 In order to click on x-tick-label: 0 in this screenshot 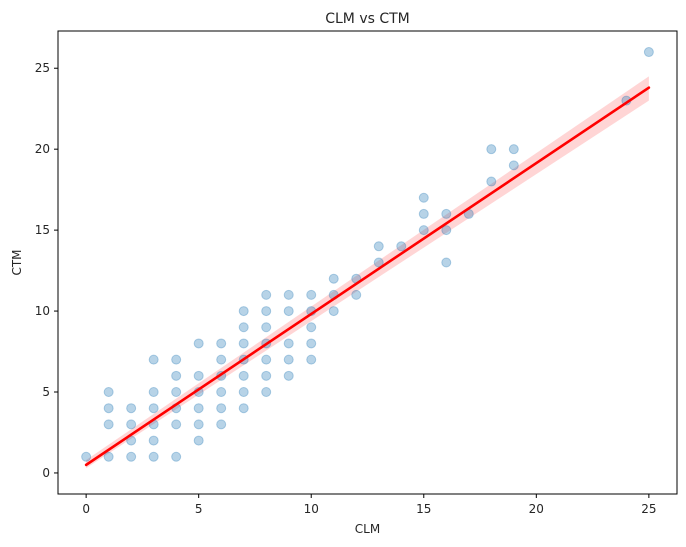, I will do `click(86, 509)`.